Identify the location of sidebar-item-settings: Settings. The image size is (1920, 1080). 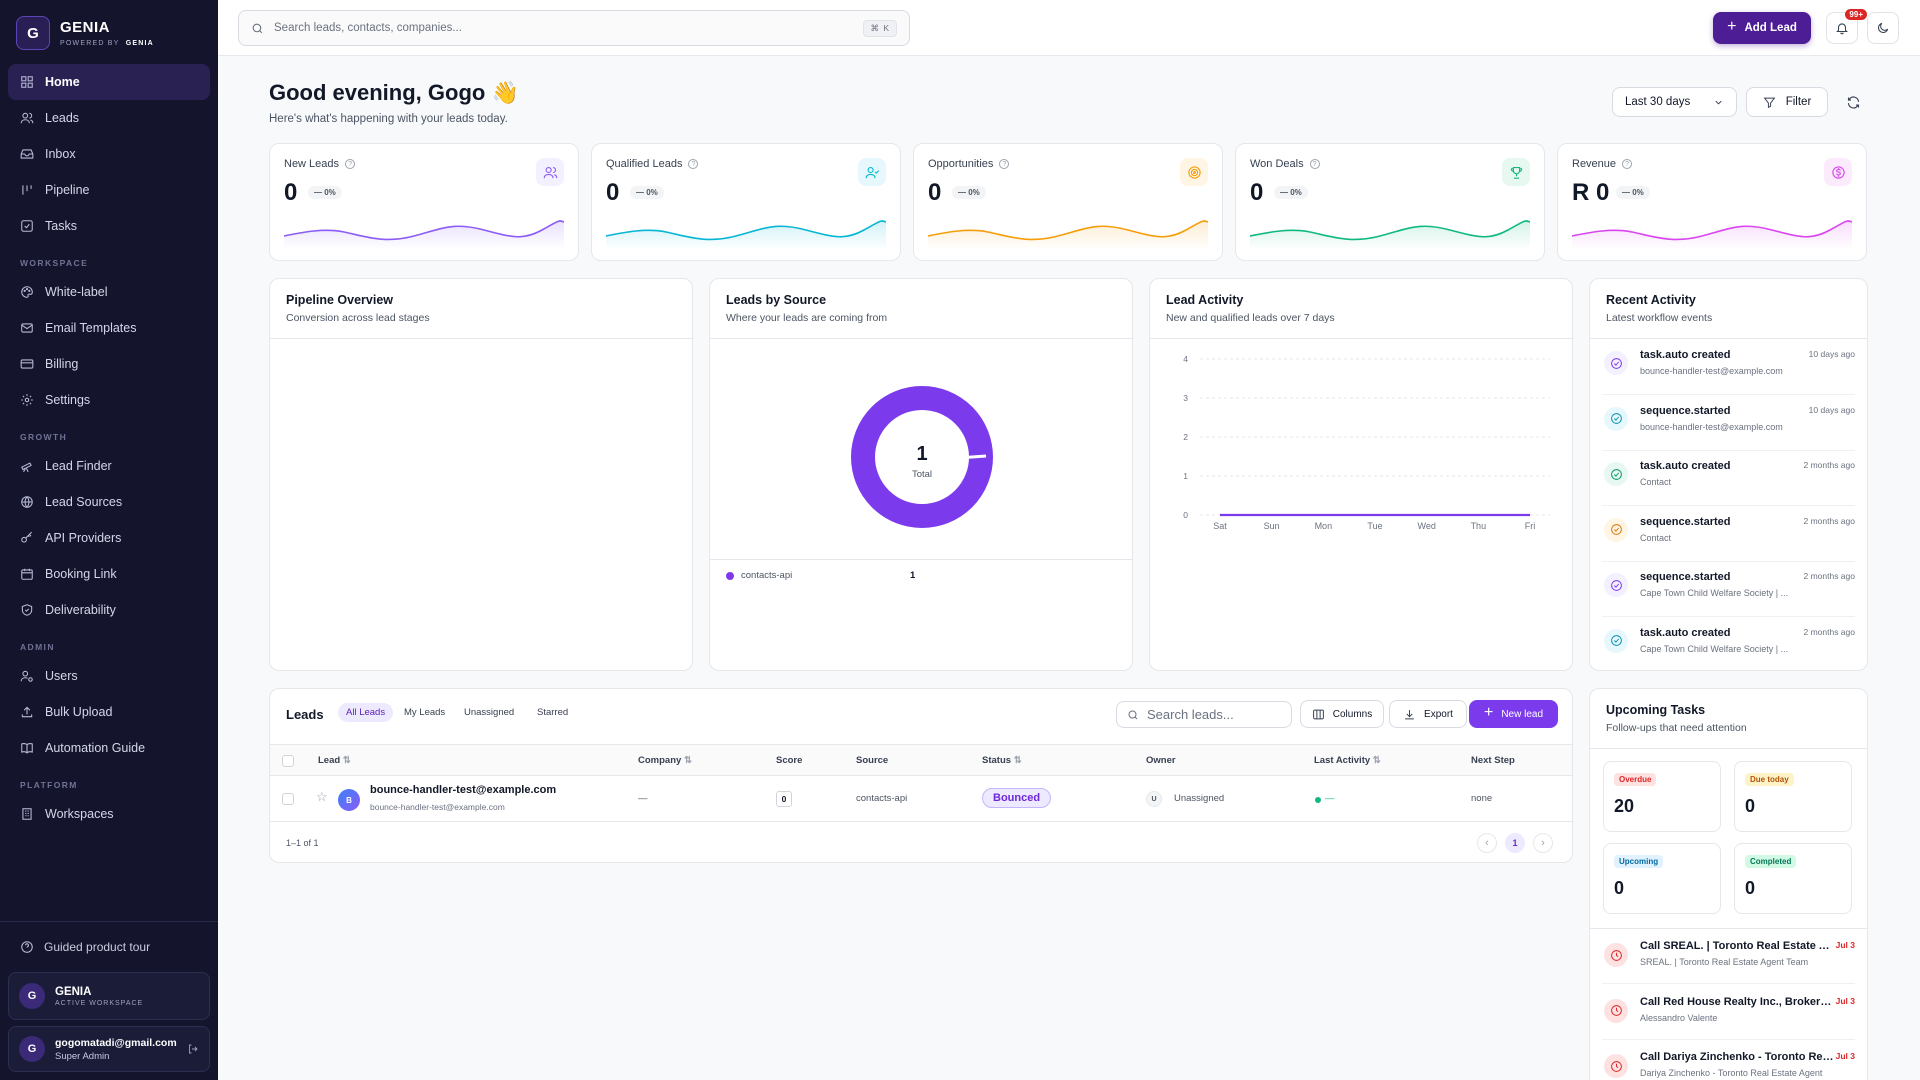
(109, 400).